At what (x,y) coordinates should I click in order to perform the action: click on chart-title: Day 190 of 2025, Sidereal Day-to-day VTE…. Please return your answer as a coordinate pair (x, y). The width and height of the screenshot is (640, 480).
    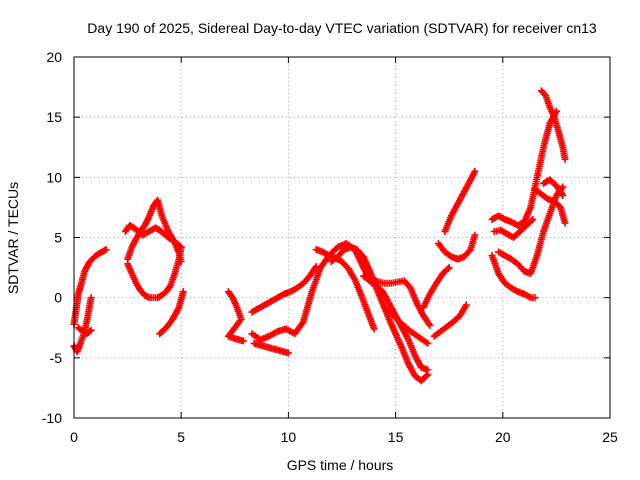
    Looking at the image, I should click on (342, 28).